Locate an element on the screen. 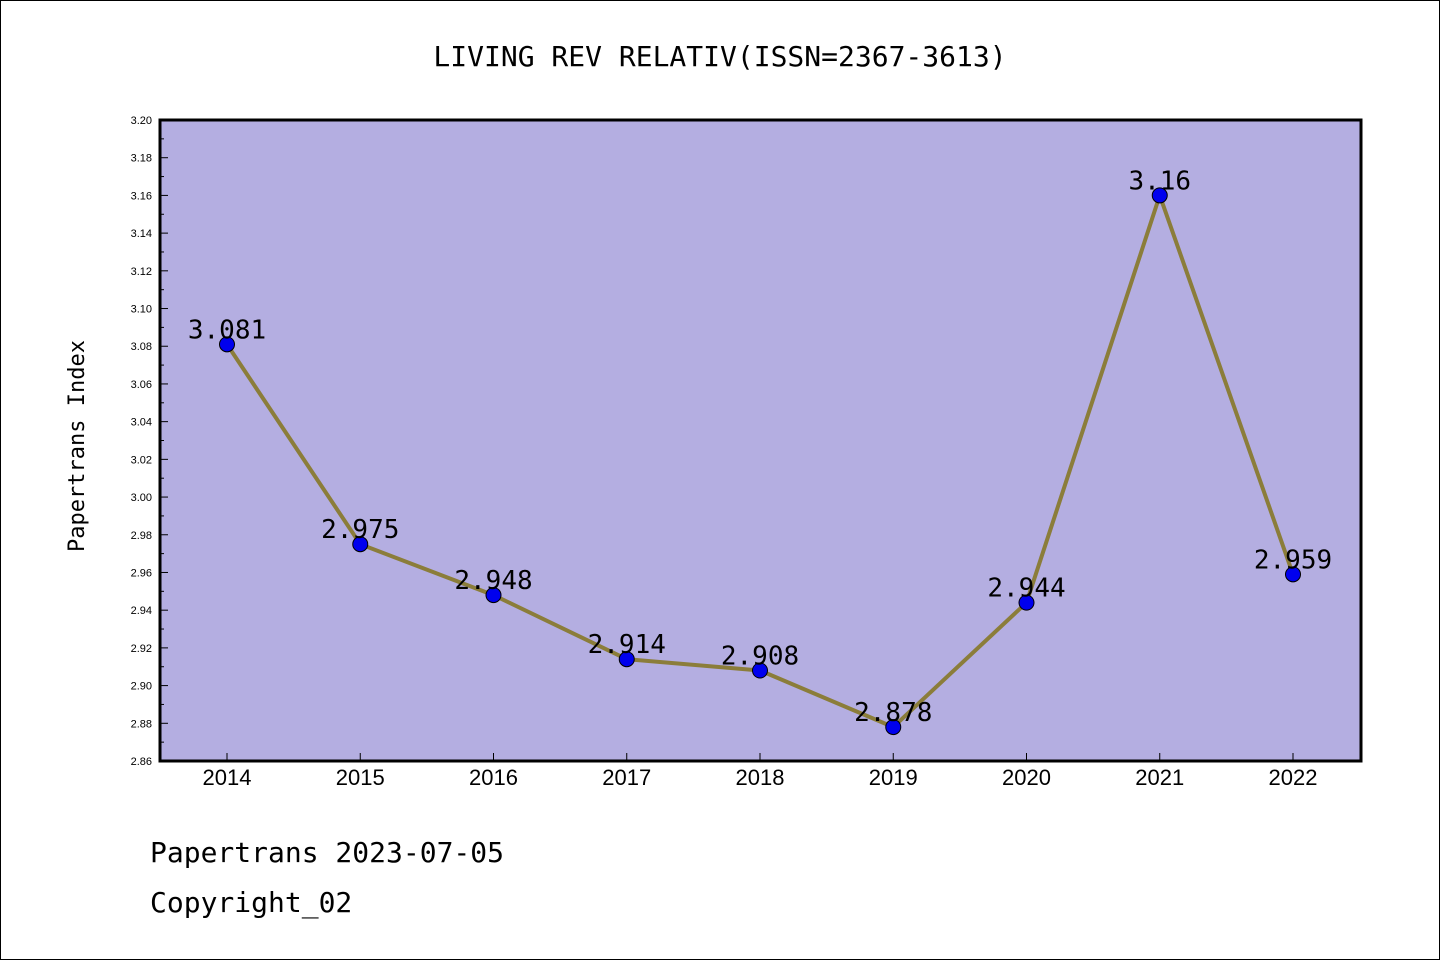 Image resolution: width=1440 pixels, height=960 pixels. x-tick-label: 2018 is located at coordinates (760, 777).